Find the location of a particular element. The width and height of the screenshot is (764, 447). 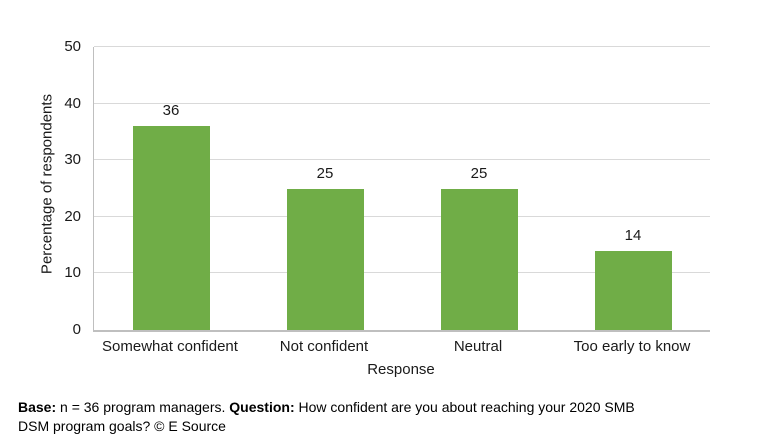

x-tick-label: Neutral is located at coordinates (478, 346).